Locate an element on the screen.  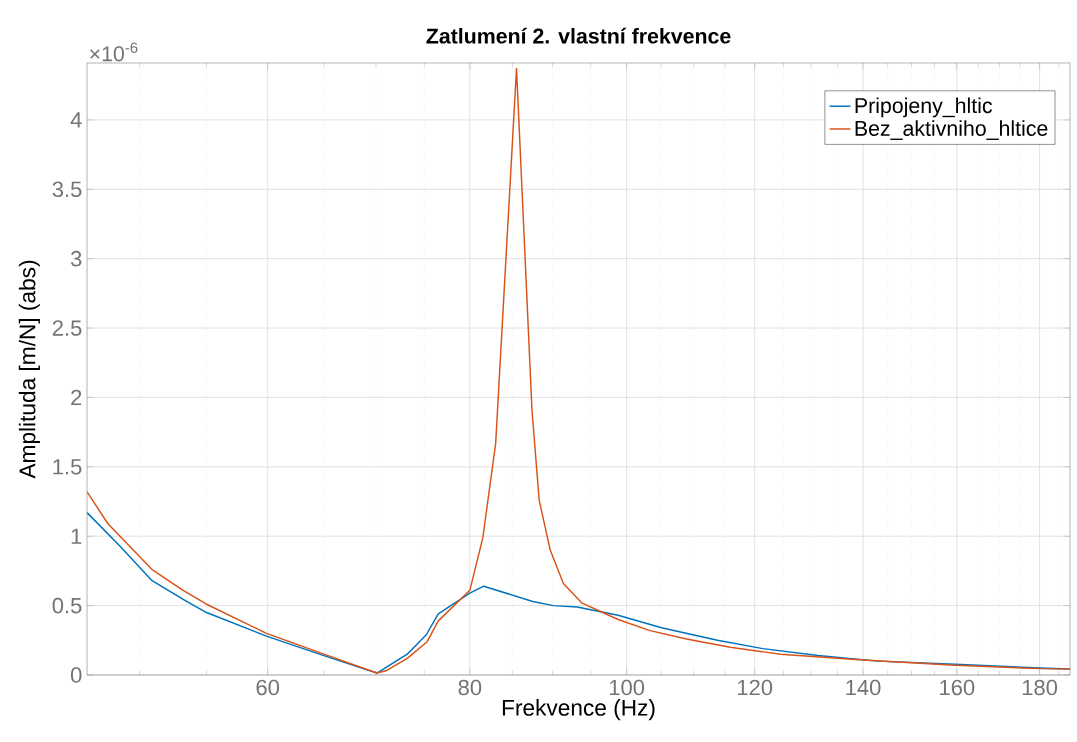
y-tick-label: 0 is located at coordinates (76, 675).